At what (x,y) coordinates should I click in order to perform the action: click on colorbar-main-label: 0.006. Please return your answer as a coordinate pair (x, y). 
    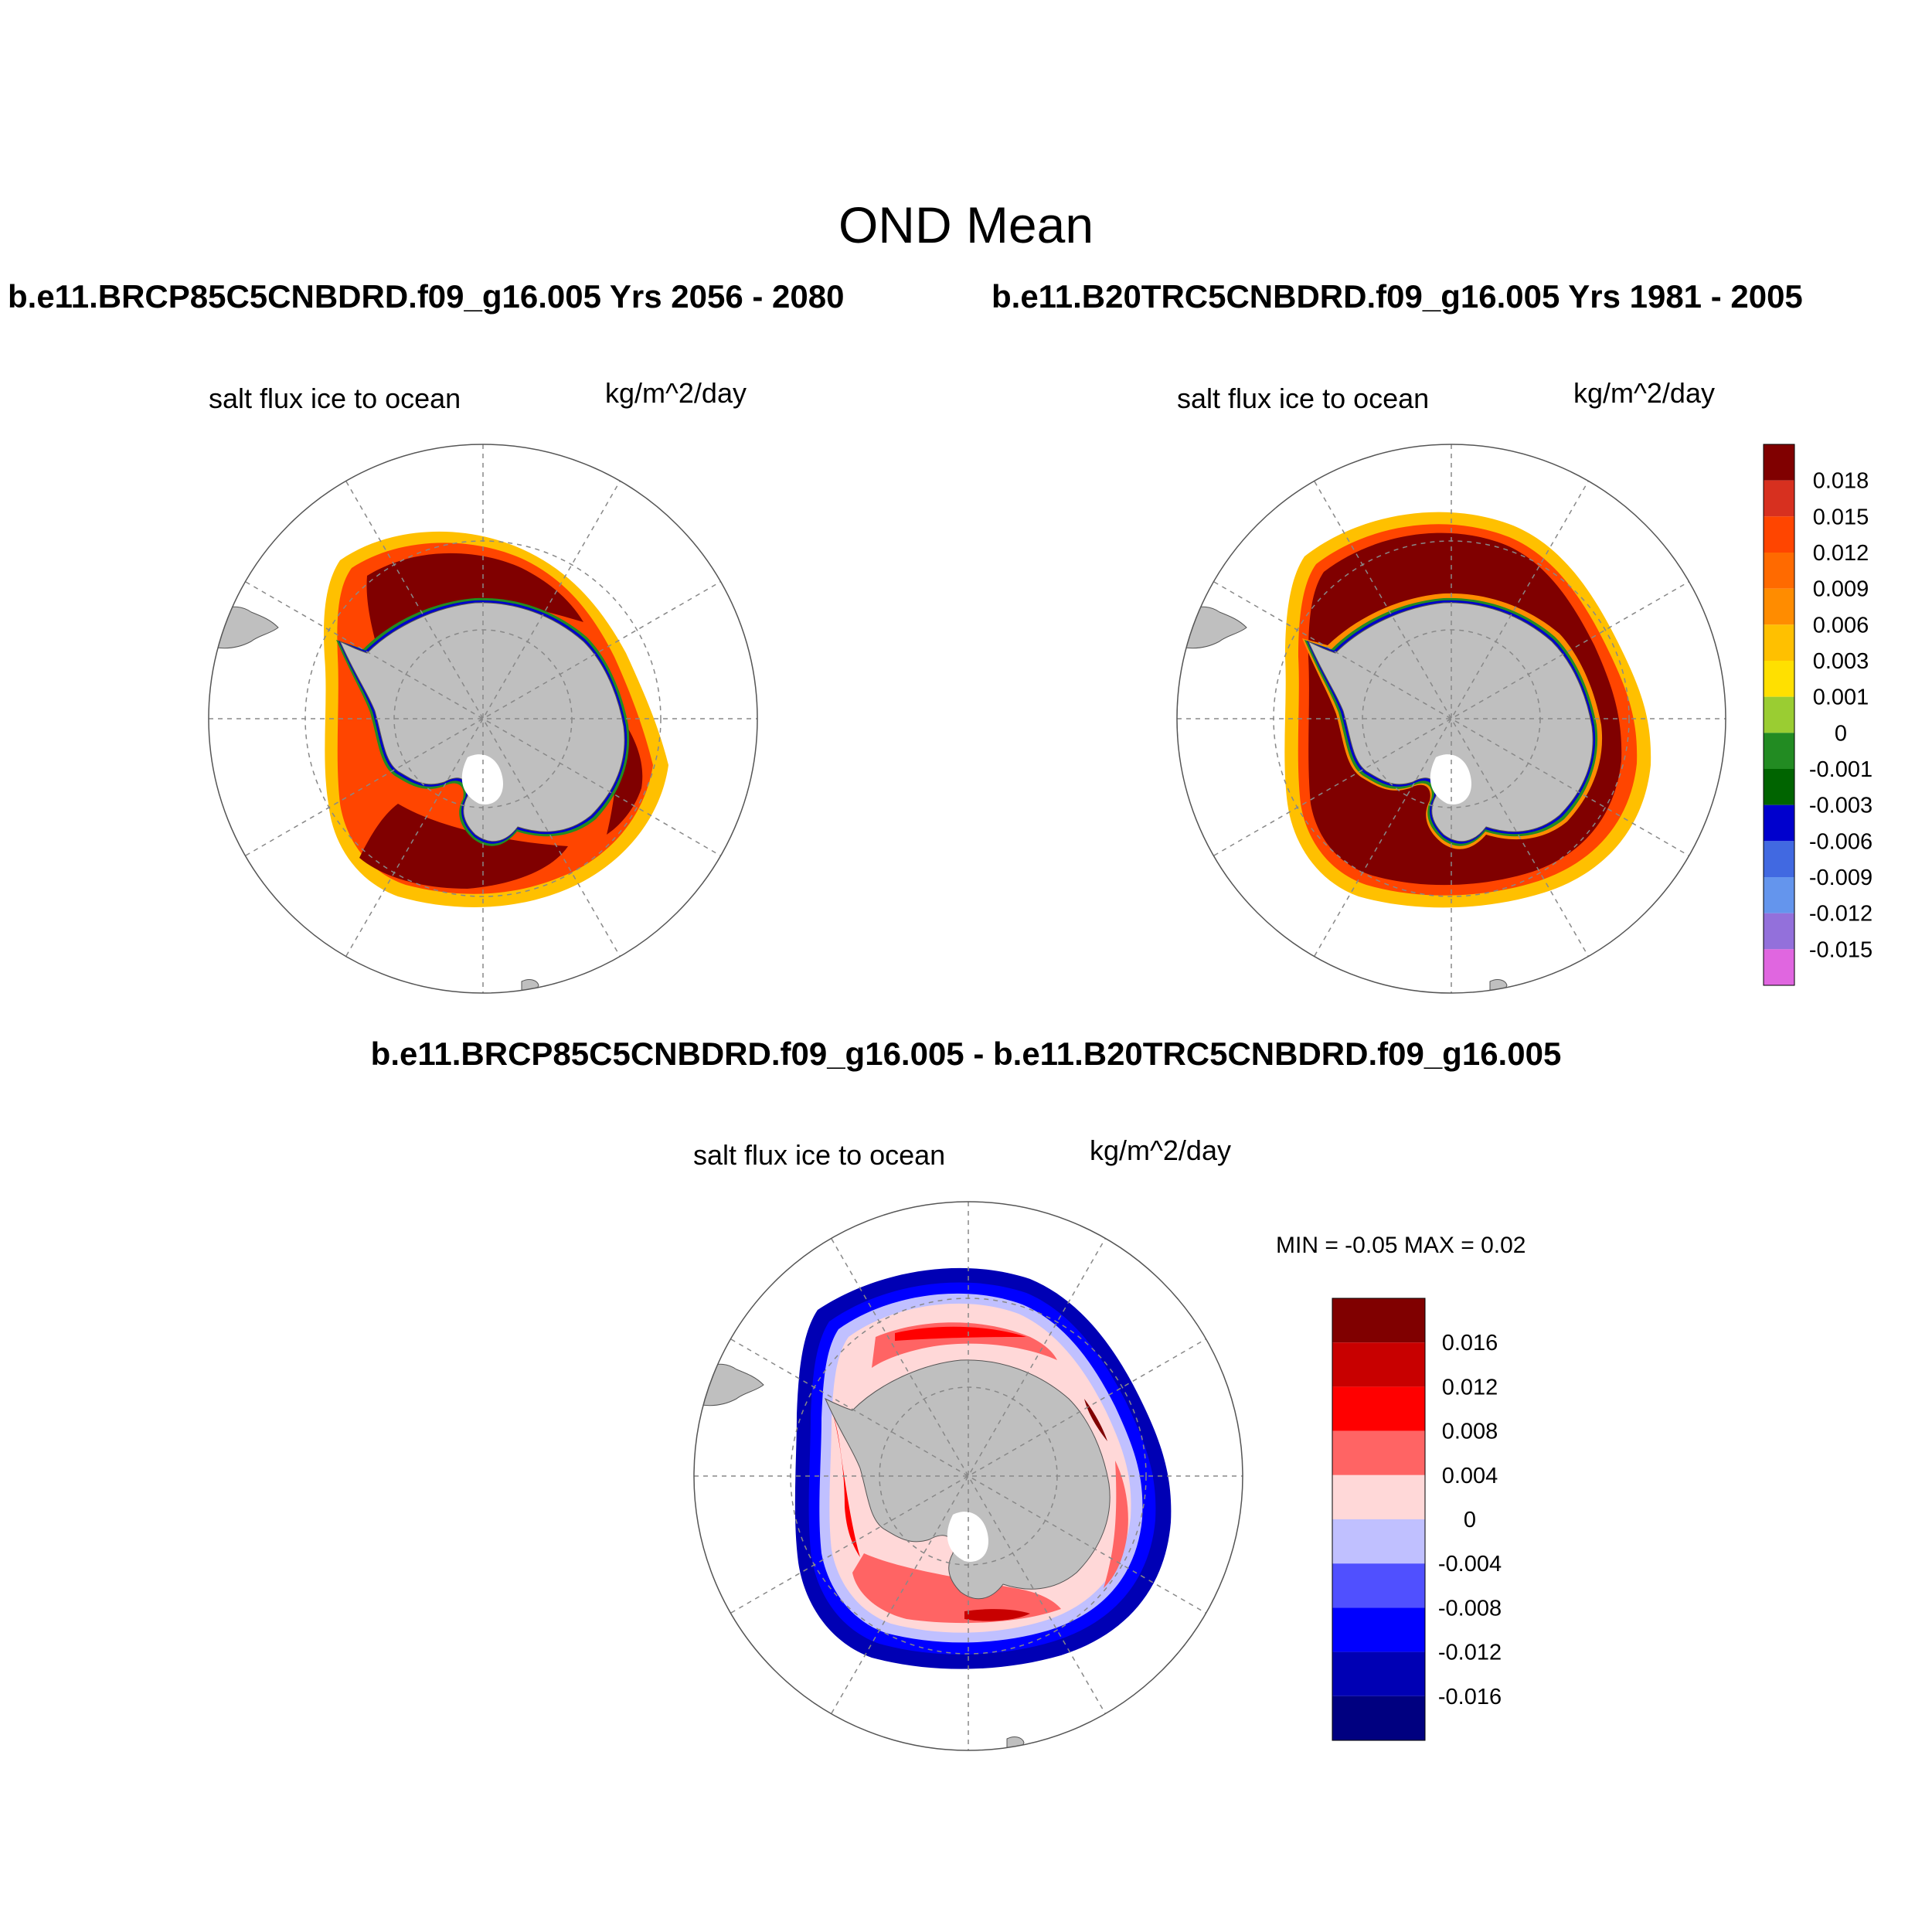
    Looking at the image, I should click on (1841, 625).